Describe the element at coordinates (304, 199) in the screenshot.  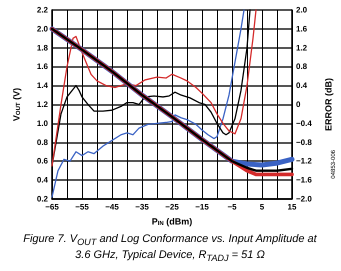
I see `y2-tick-label: −2.0` at that location.